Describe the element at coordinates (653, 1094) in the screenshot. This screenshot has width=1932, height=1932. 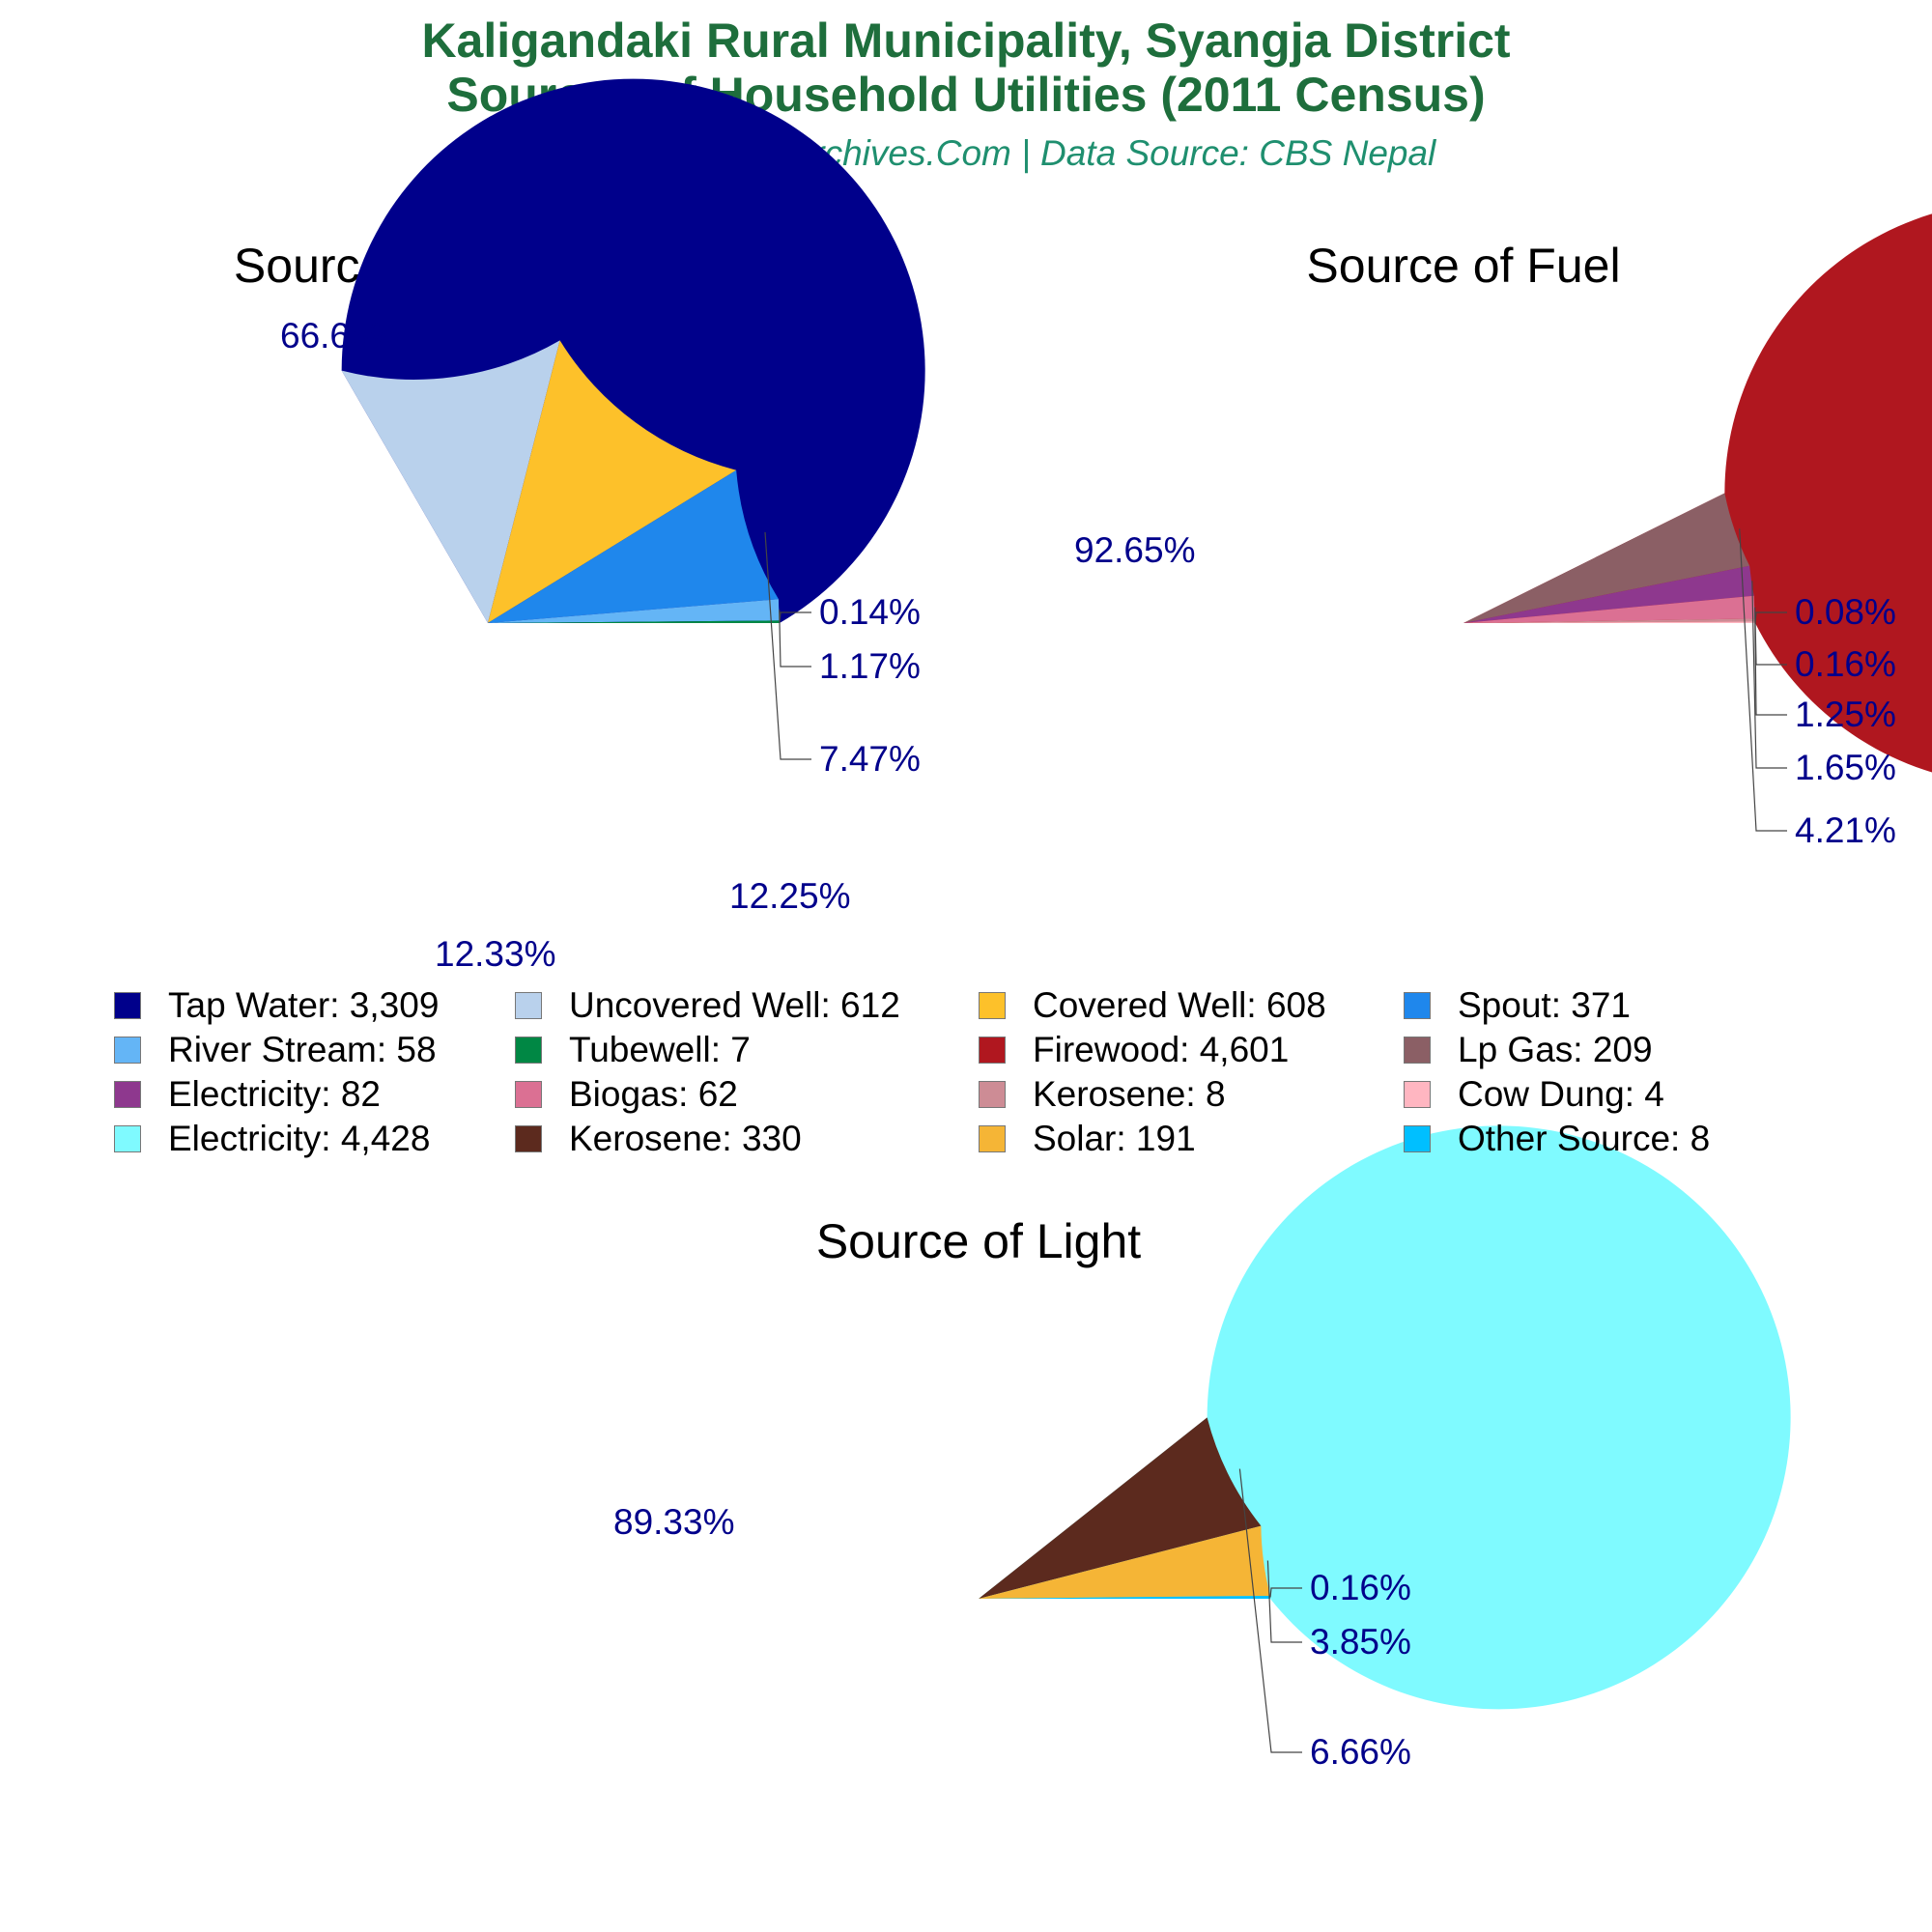
I see `legend-label: Biogas: 62` at that location.